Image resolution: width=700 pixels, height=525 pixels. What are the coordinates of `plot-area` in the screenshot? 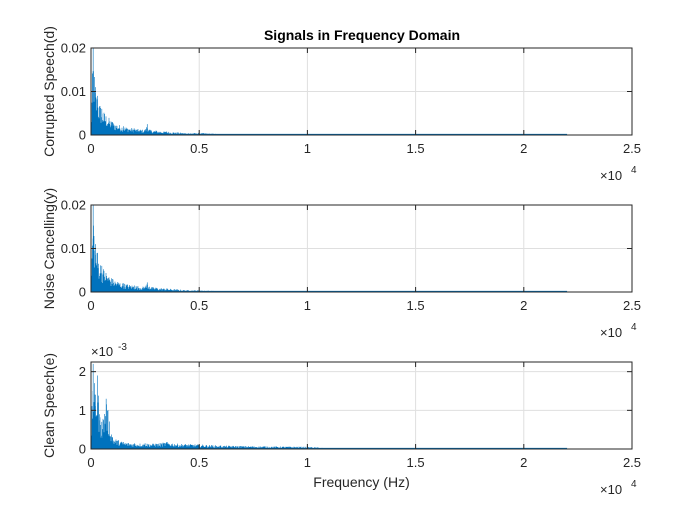 It's located at (361, 405).